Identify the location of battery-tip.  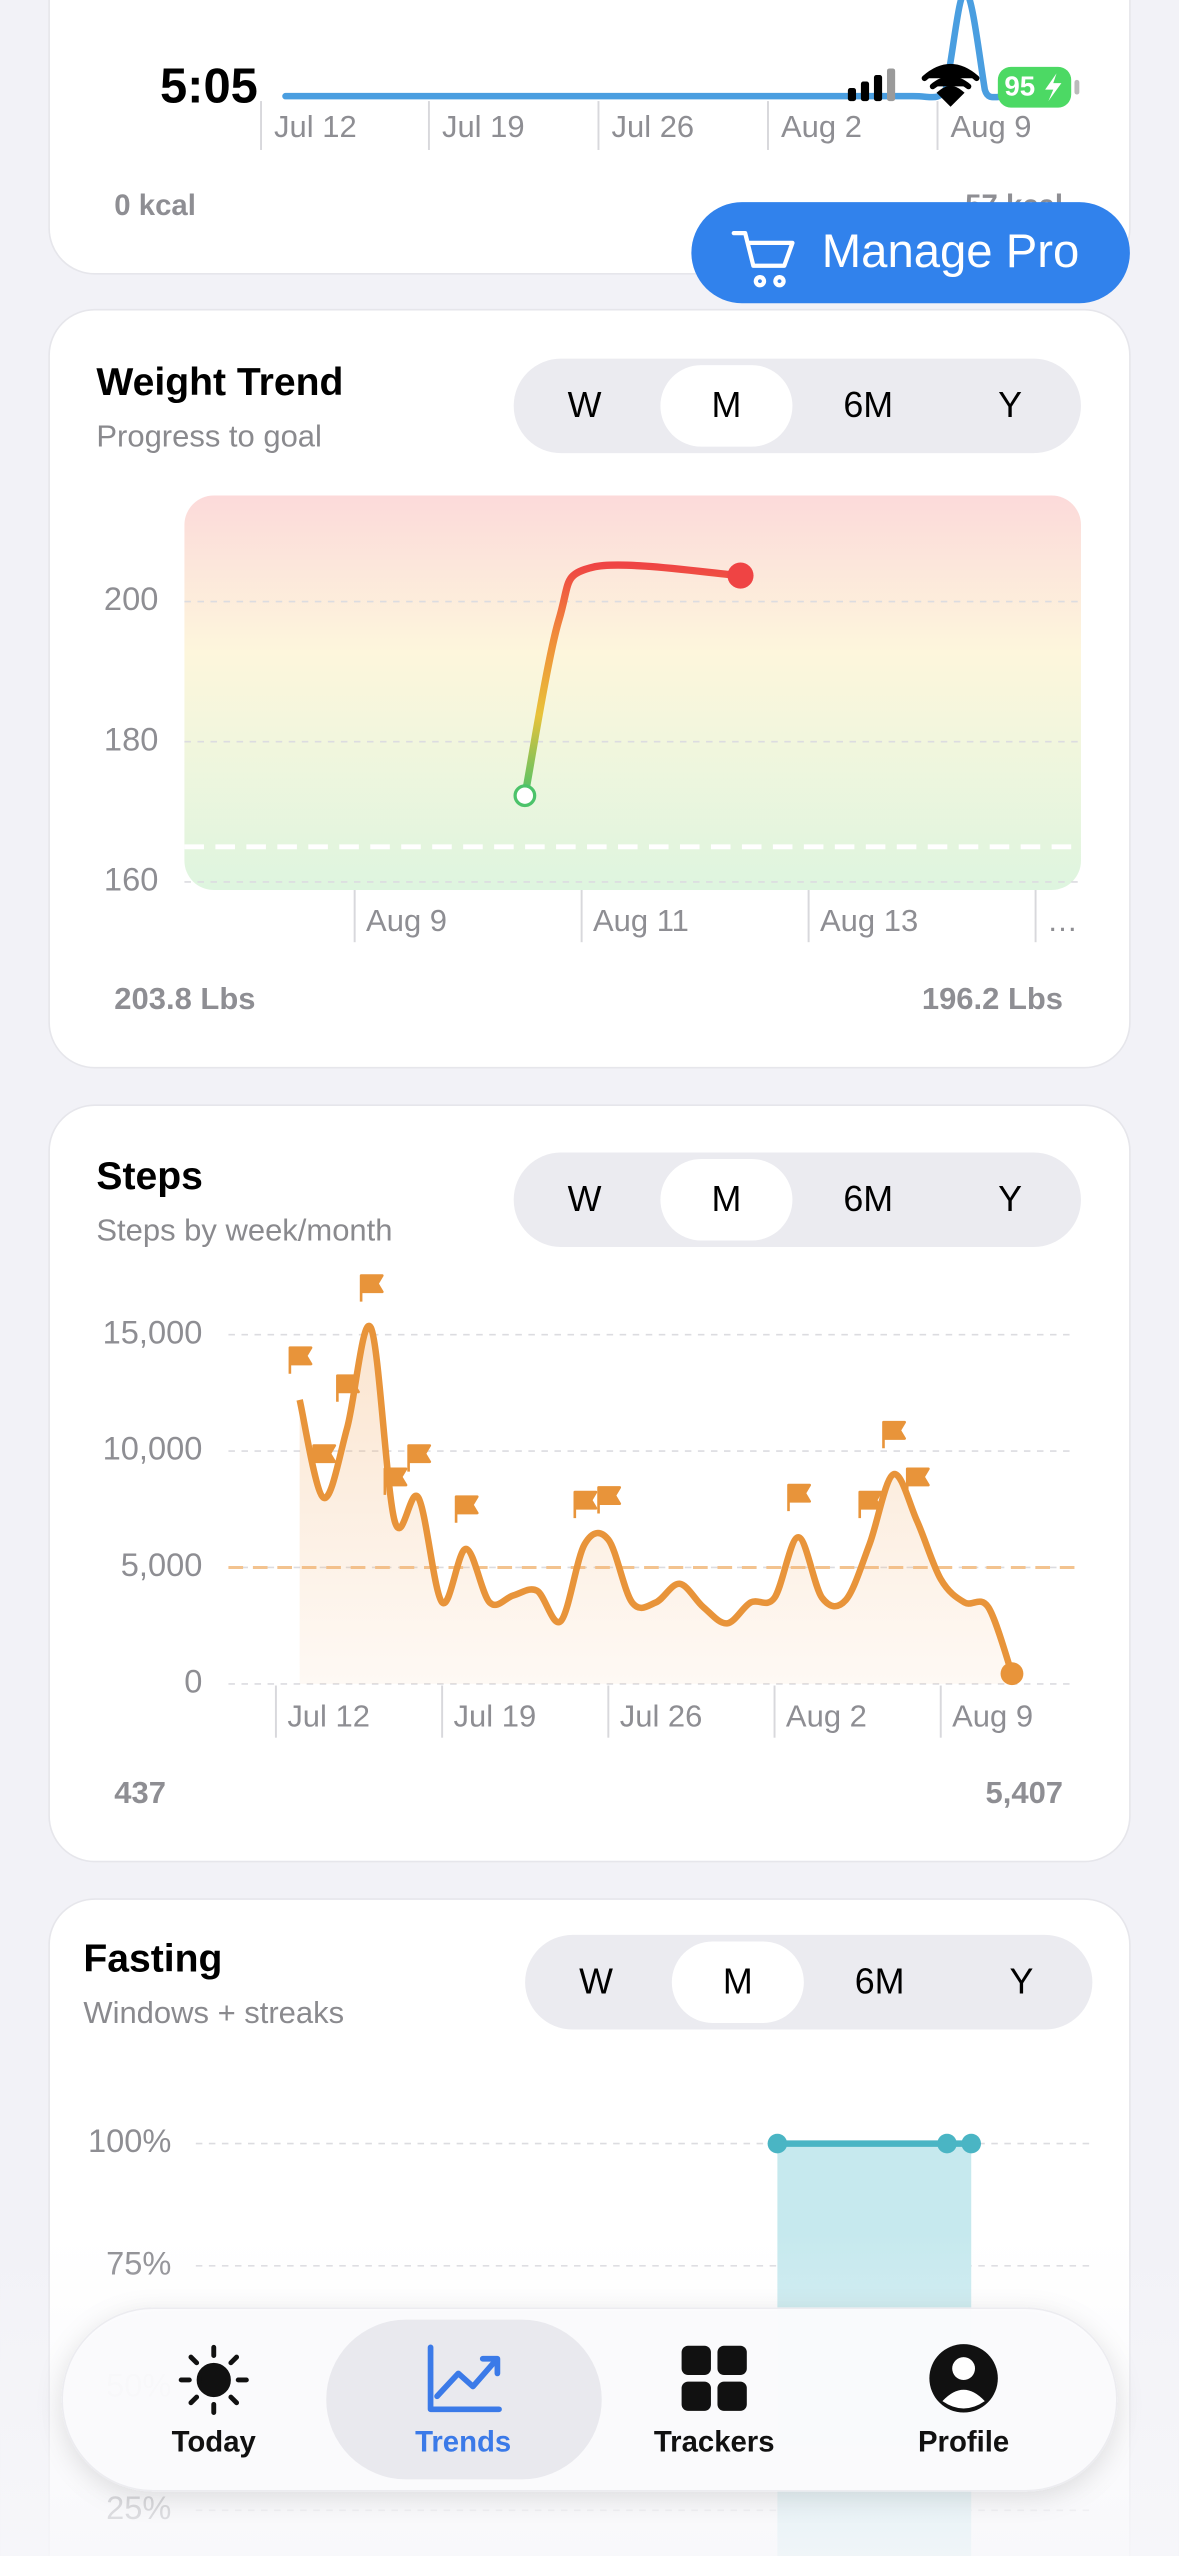
(1077, 87).